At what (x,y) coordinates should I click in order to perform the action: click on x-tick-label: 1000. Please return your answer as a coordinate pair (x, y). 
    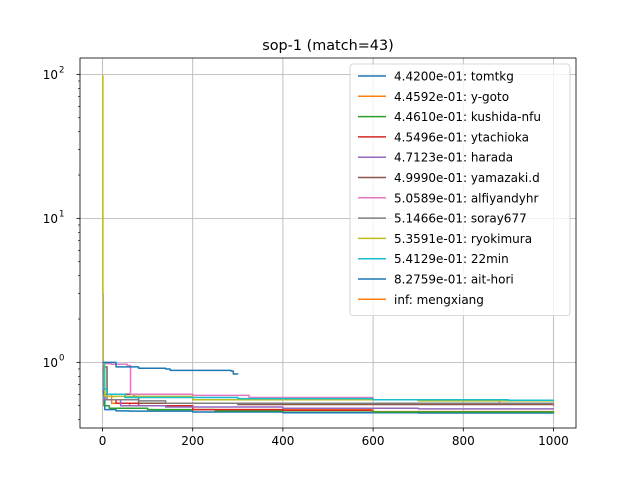
    Looking at the image, I should click on (553, 441).